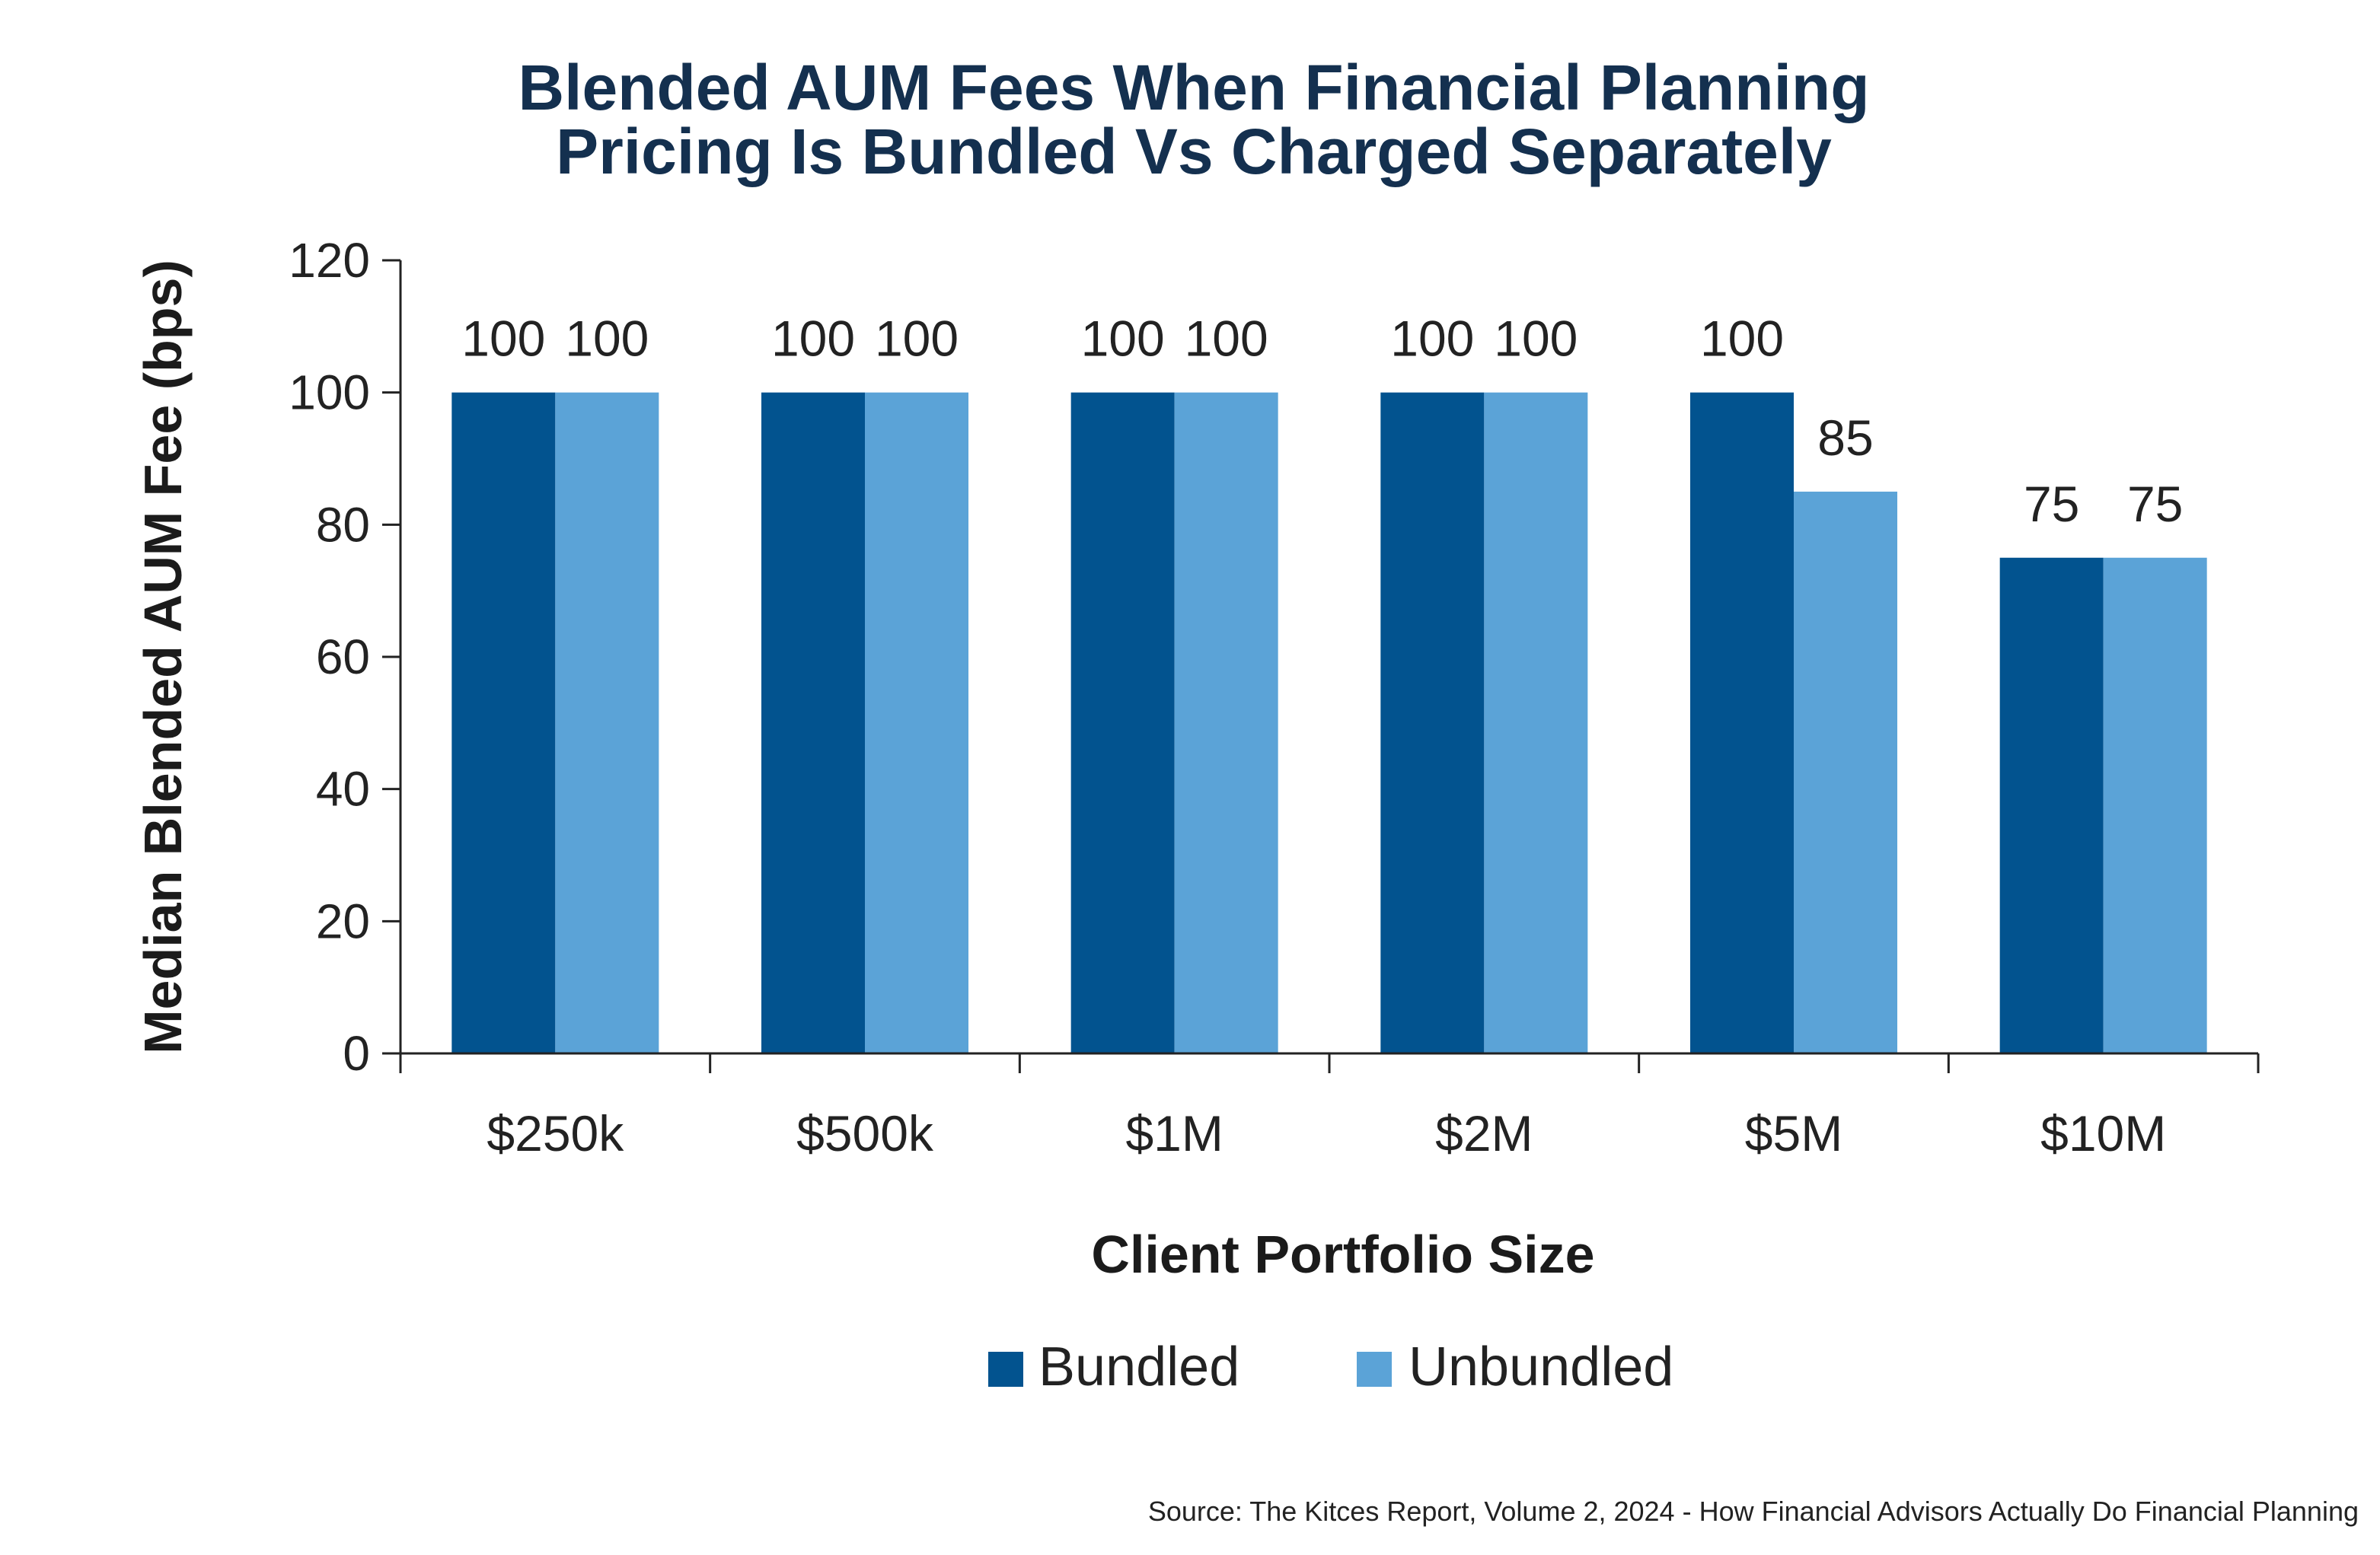 This screenshot has height=1555, width=2380. I want to click on data-label-bundled-4: 100, so click(1742, 339).